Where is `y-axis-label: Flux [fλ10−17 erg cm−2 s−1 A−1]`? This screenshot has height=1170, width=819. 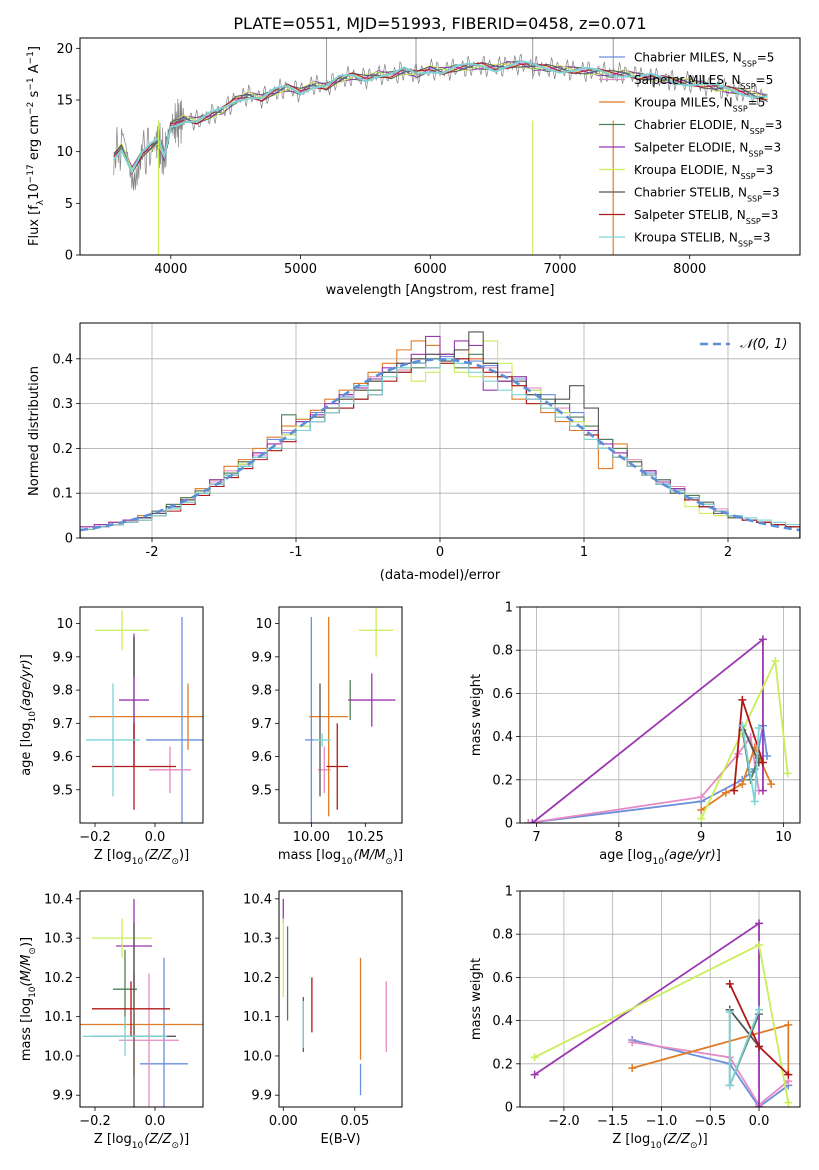 y-axis-label: Flux [fλ10−17 erg cm−2 s−1 A−1] is located at coordinates (36, 146).